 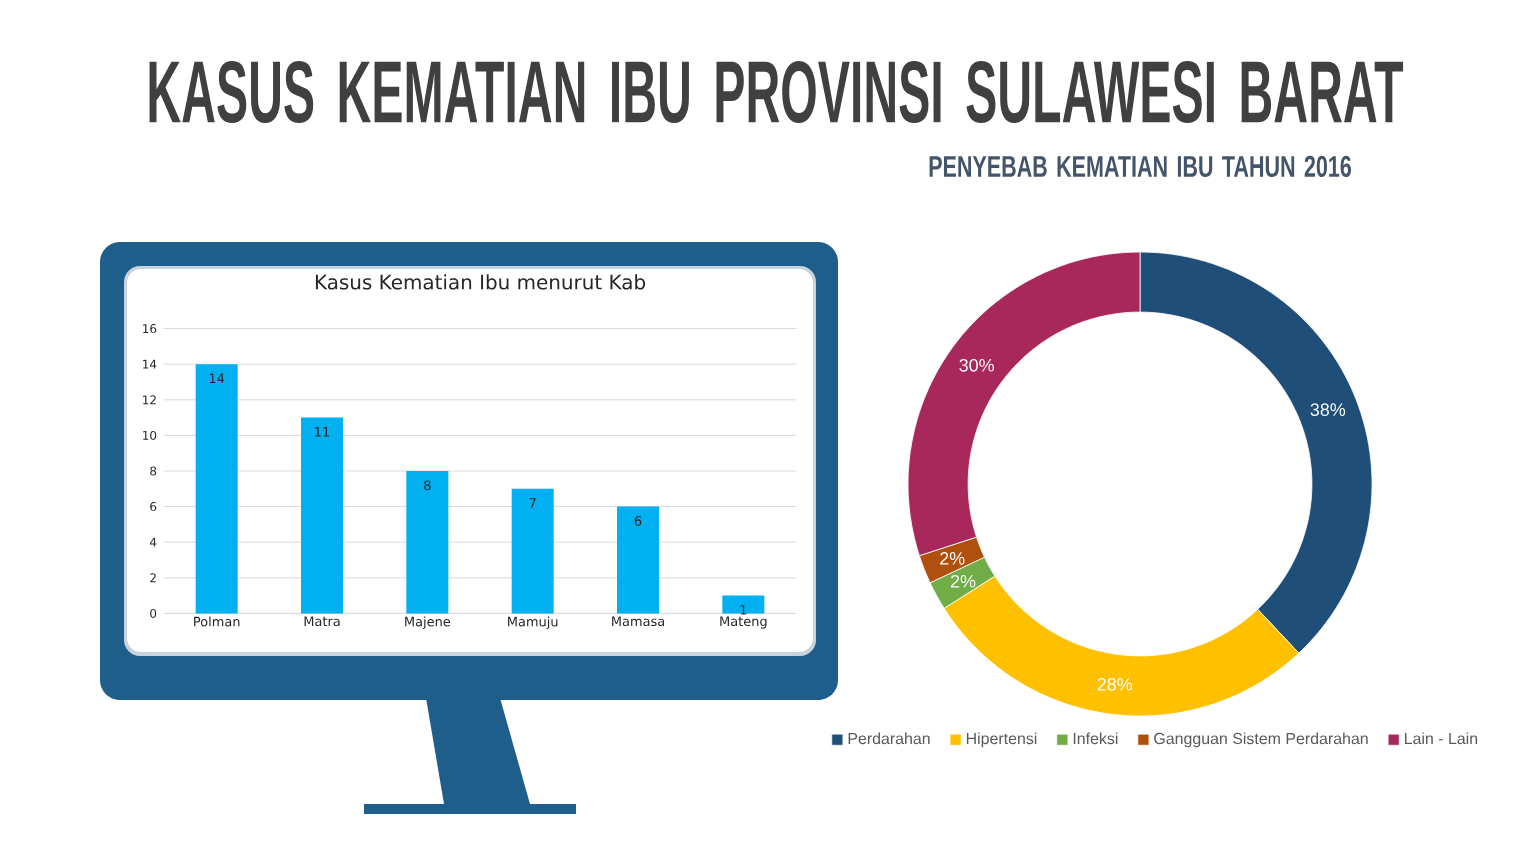 I want to click on chart-title: PENYEBAB KEMATIAN IBU TAHUN 2016, so click(x=1140, y=166).